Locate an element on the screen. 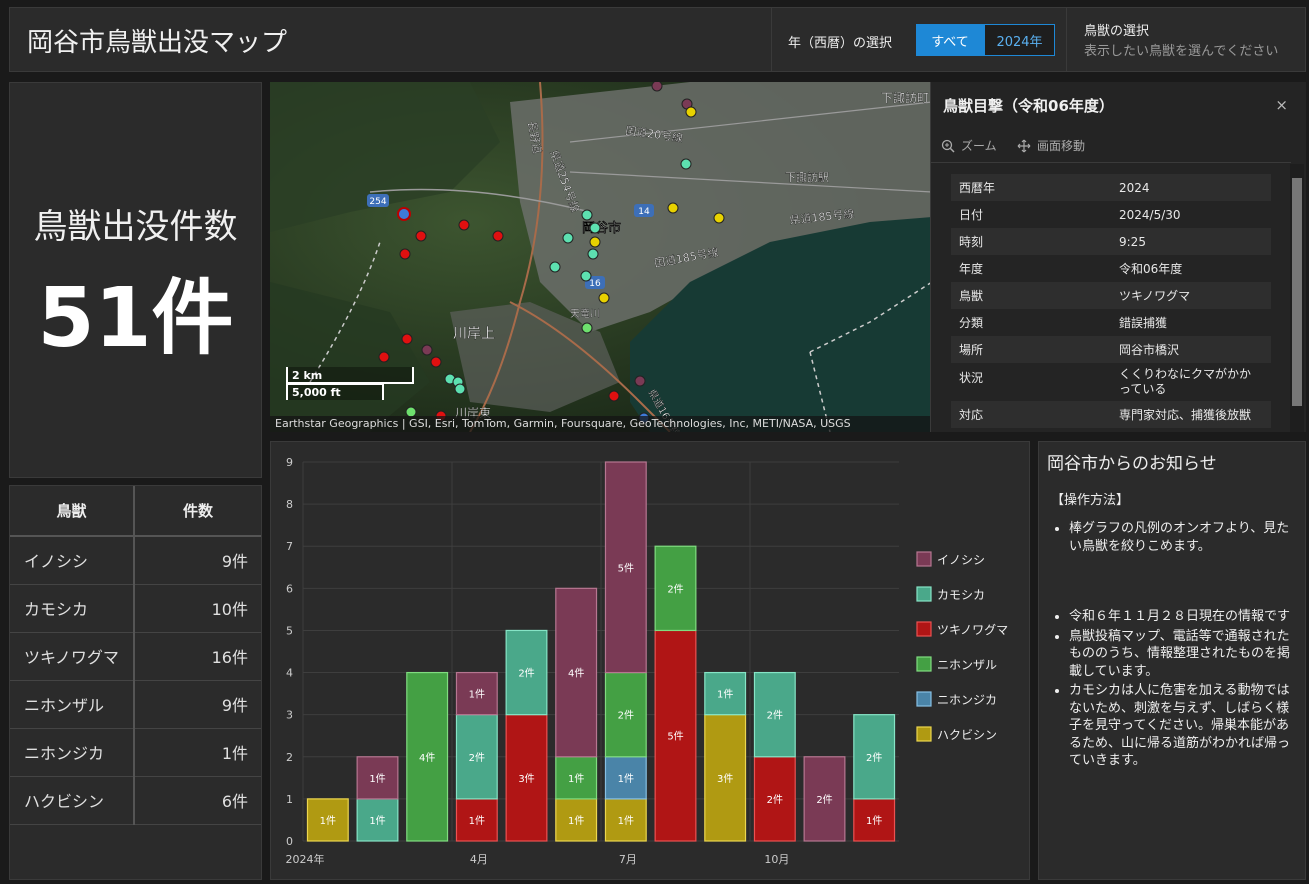 This screenshot has width=1309, height=884. animal-name: イノシシ is located at coordinates (72, 560).